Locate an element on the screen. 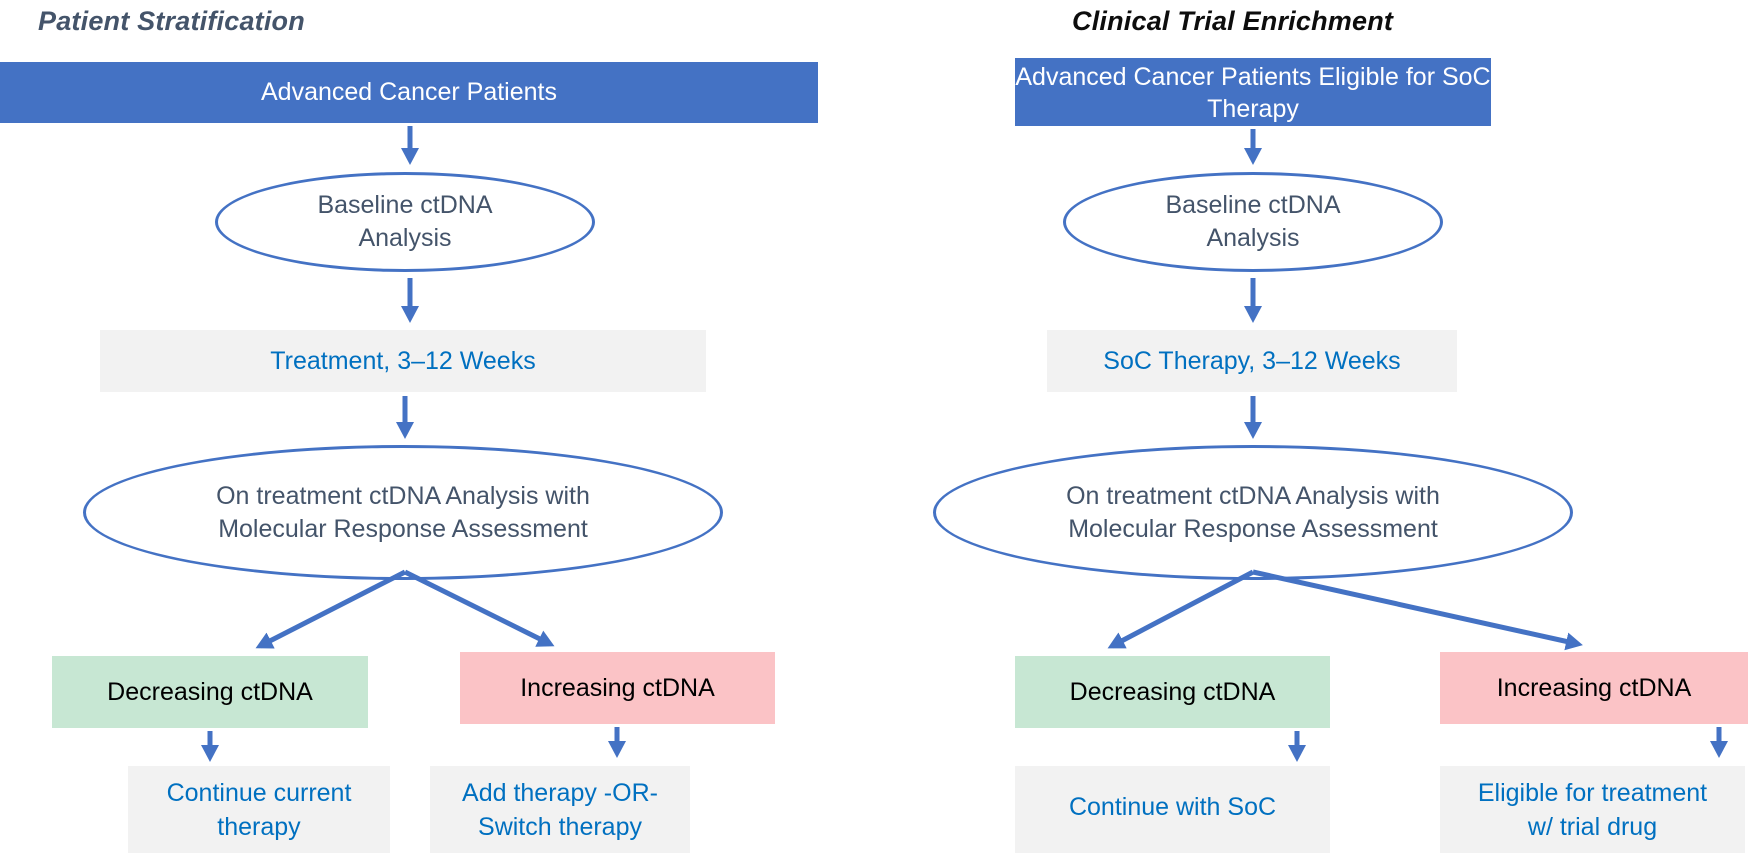  left-decreasing-outcome-line1: Continue current is located at coordinates (259, 793).